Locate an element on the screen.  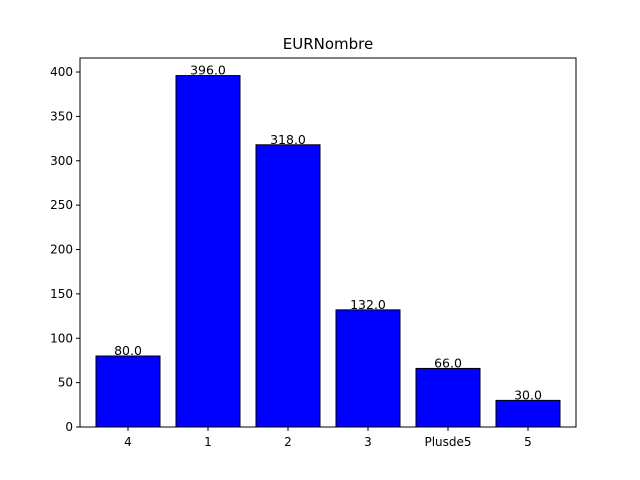
y-tick-label: 250 is located at coordinates (61, 205).